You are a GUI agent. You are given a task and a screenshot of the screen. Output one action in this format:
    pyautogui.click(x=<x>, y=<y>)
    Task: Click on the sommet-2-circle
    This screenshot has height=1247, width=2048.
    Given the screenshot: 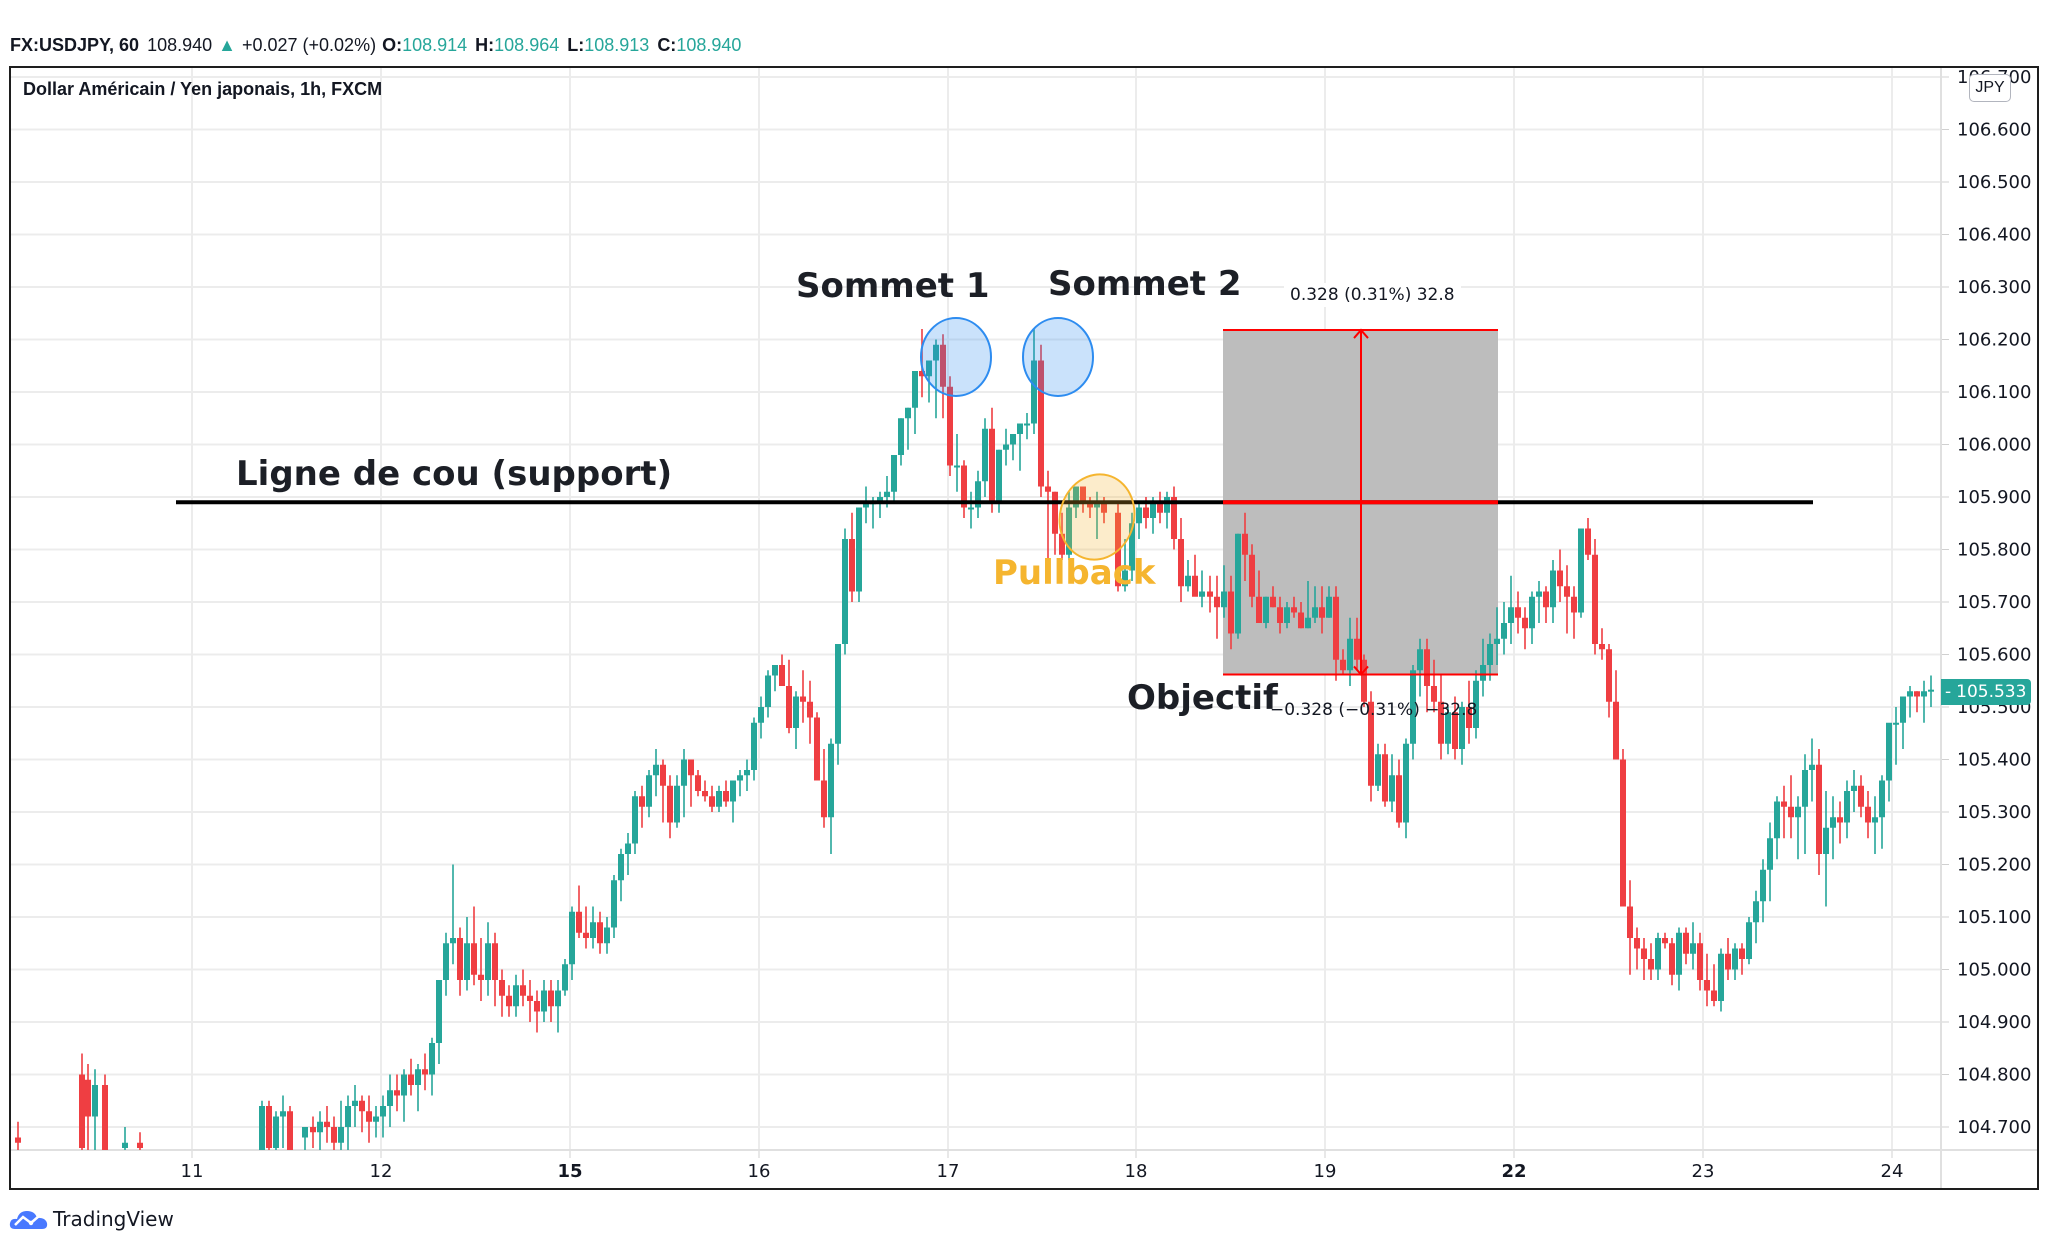 What is the action you would take?
    pyautogui.click(x=1058, y=357)
    